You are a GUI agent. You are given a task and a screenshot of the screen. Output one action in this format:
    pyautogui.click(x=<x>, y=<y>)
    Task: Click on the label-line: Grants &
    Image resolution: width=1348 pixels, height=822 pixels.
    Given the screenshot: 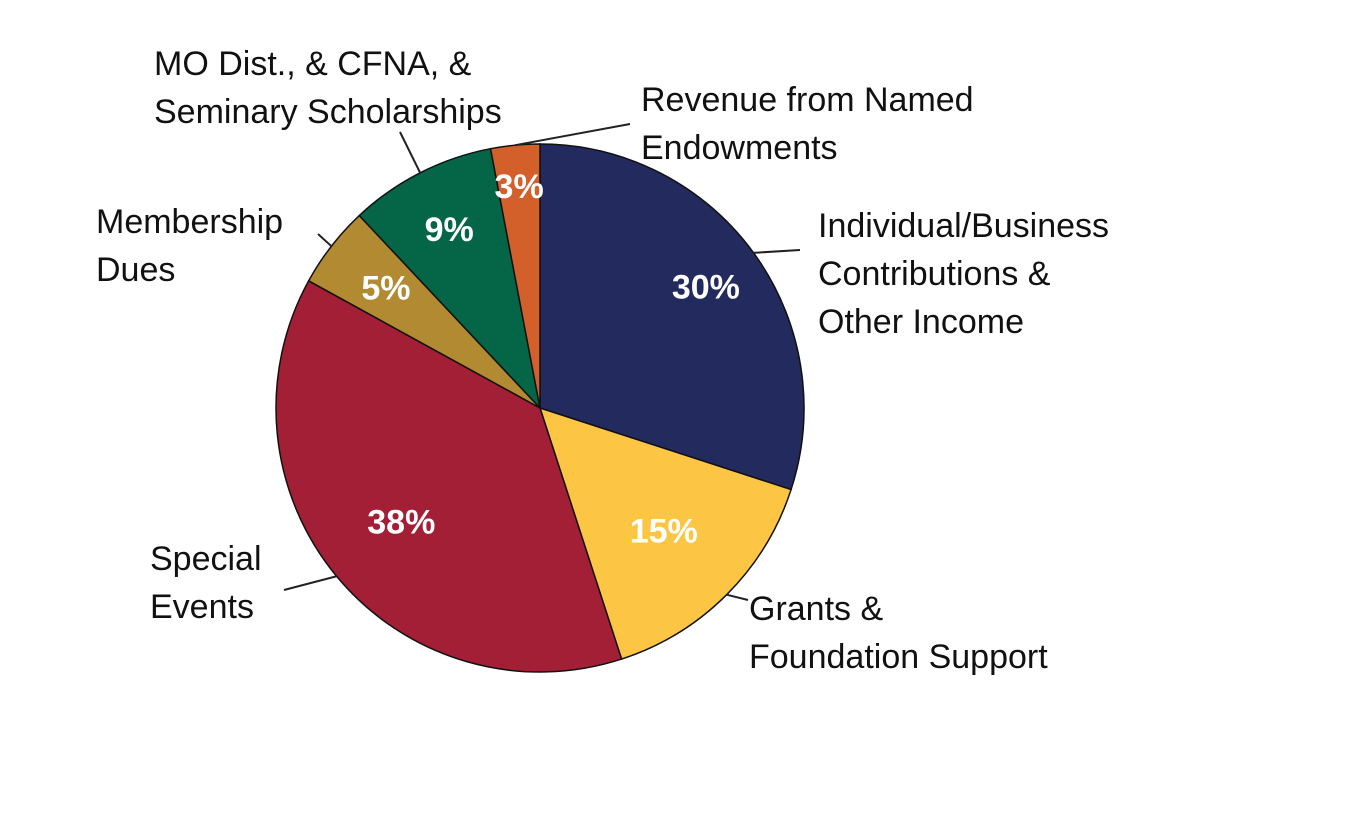 What is the action you would take?
    pyautogui.click(x=816, y=609)
    